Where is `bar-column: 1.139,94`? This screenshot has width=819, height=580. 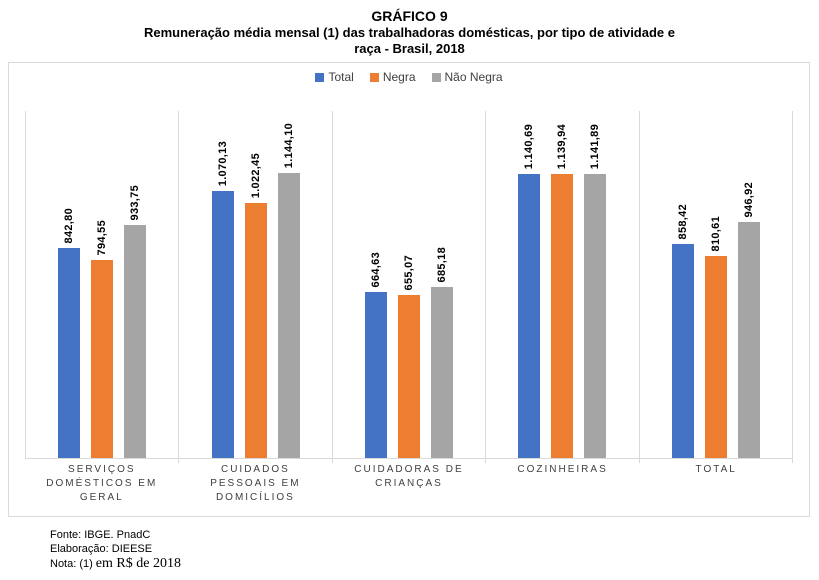 bar-column: 1.139,94 is located at coordinates (562, 284).